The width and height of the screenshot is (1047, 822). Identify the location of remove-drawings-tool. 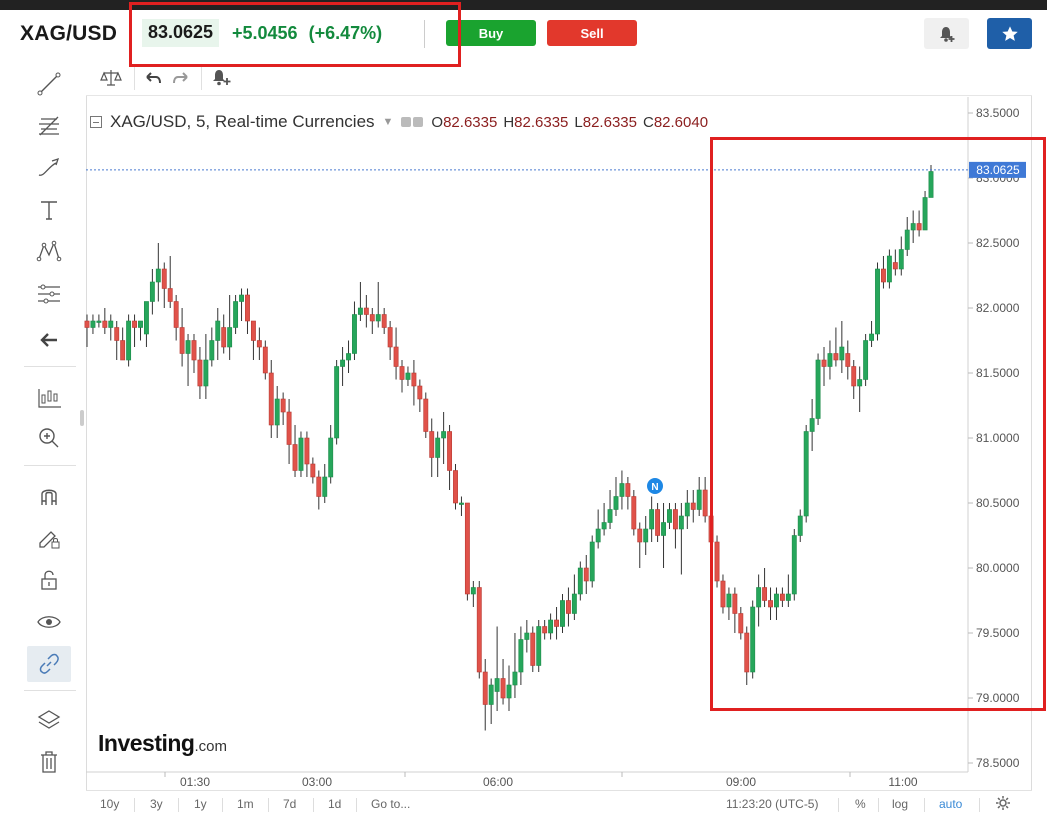
(49, 762).